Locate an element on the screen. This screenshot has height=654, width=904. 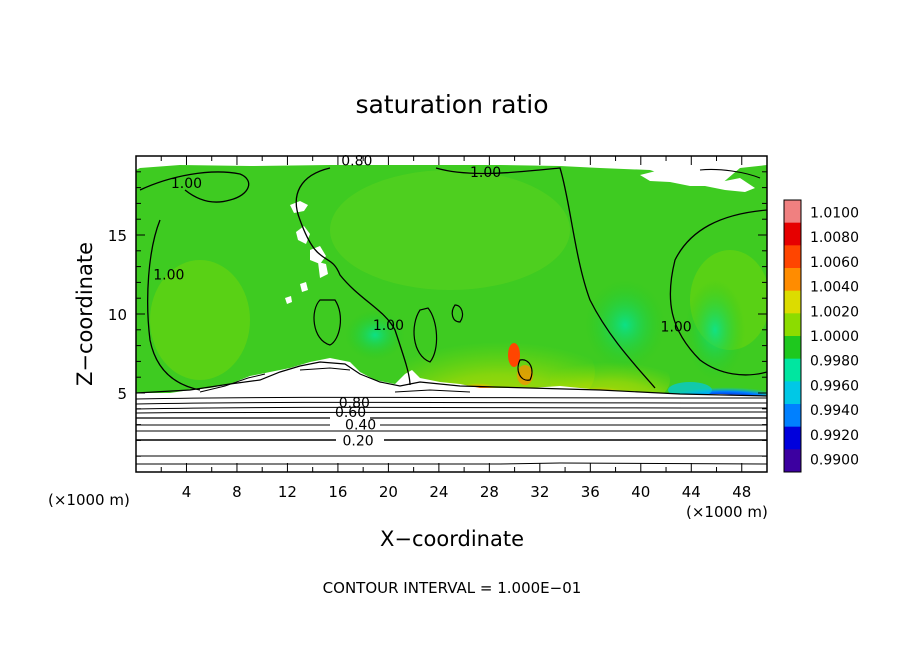
y-tick-label: 15 is located at coordinates (117, 236).